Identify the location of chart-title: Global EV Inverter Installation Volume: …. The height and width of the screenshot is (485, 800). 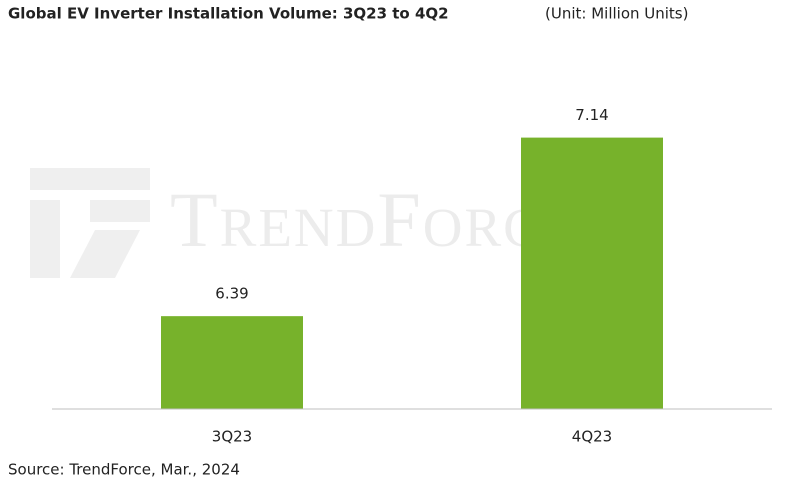
(228, 14).